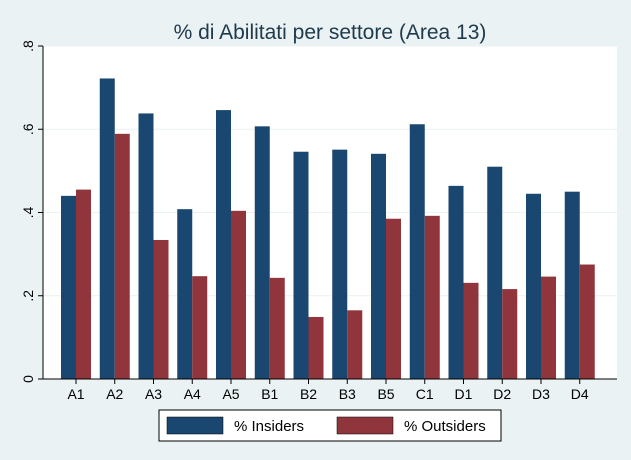  Describe the element at coordinates (541, 394) in the screenshot. I see `x-tick-label-d3: D3` at that location.